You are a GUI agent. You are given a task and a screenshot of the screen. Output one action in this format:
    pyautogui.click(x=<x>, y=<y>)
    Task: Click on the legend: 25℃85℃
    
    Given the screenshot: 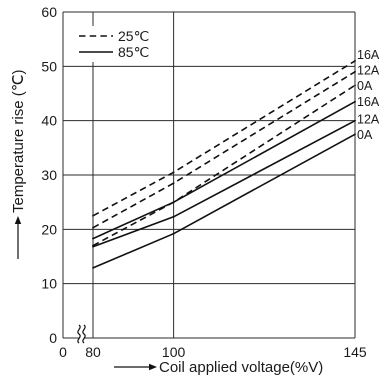 What is the action you would take?
    pyautogui.click(x=114, y=44)
    